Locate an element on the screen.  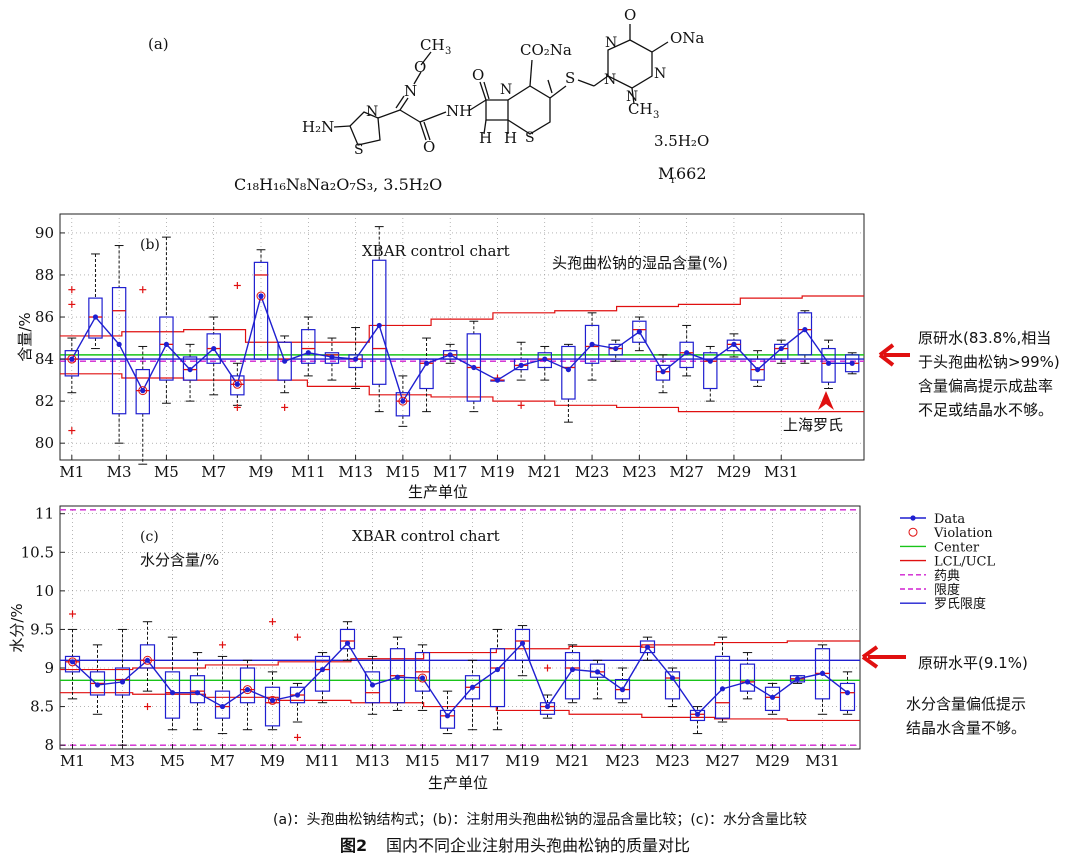
legend-box is located at coordinates (951, 558).